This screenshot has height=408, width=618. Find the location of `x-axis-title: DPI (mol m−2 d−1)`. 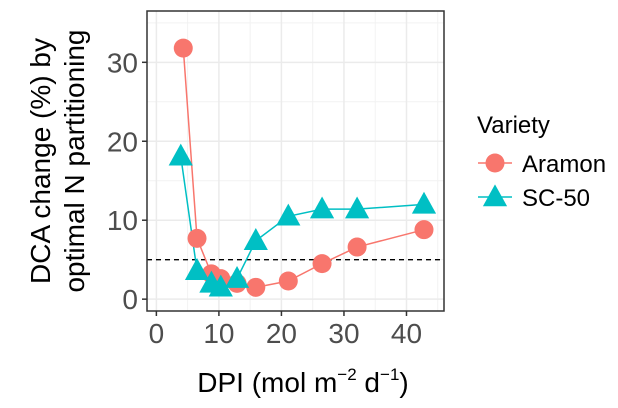

x-axis-title: DPI (mol m−2 d−1) is located at coordinates (302, 381).